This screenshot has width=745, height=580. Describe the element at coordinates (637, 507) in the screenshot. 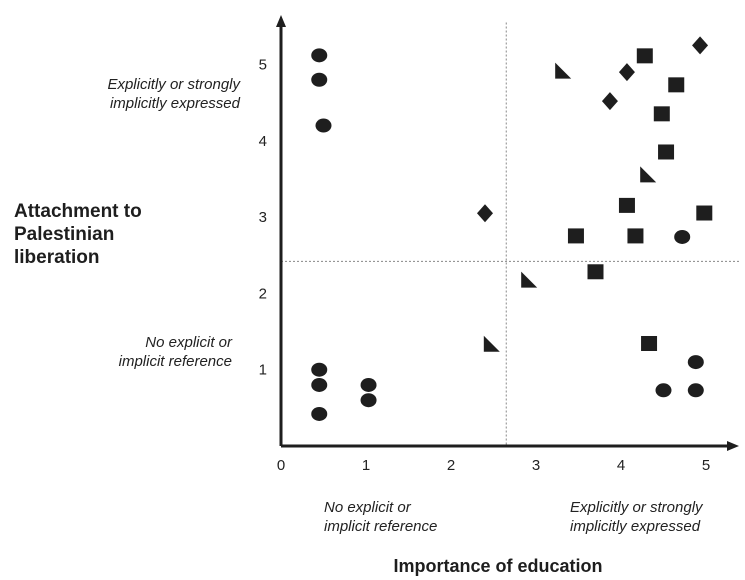

I see `x-high-note-line-1: Explicitly or strongly` at that location.